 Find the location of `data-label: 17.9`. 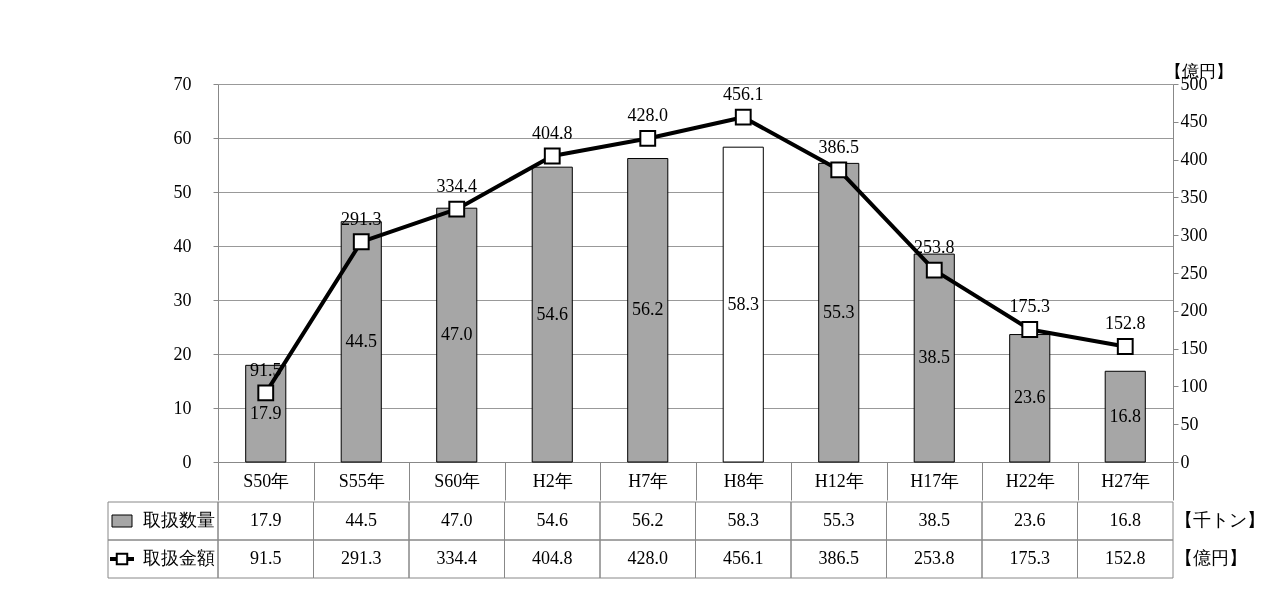

data-label: 17.9 is located at coordinates (266, 520).